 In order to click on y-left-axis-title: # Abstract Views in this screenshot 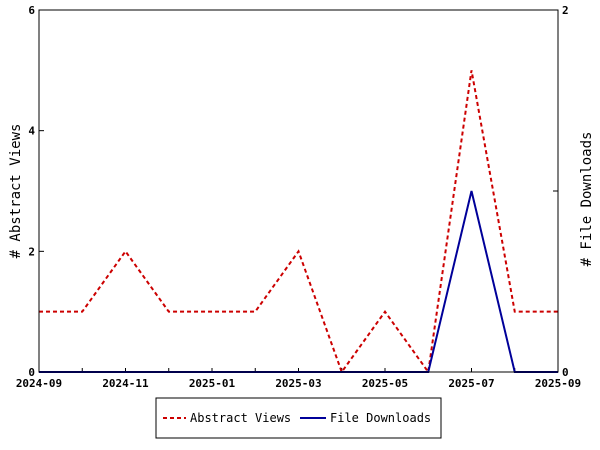, I will do `click(16, 191)`.